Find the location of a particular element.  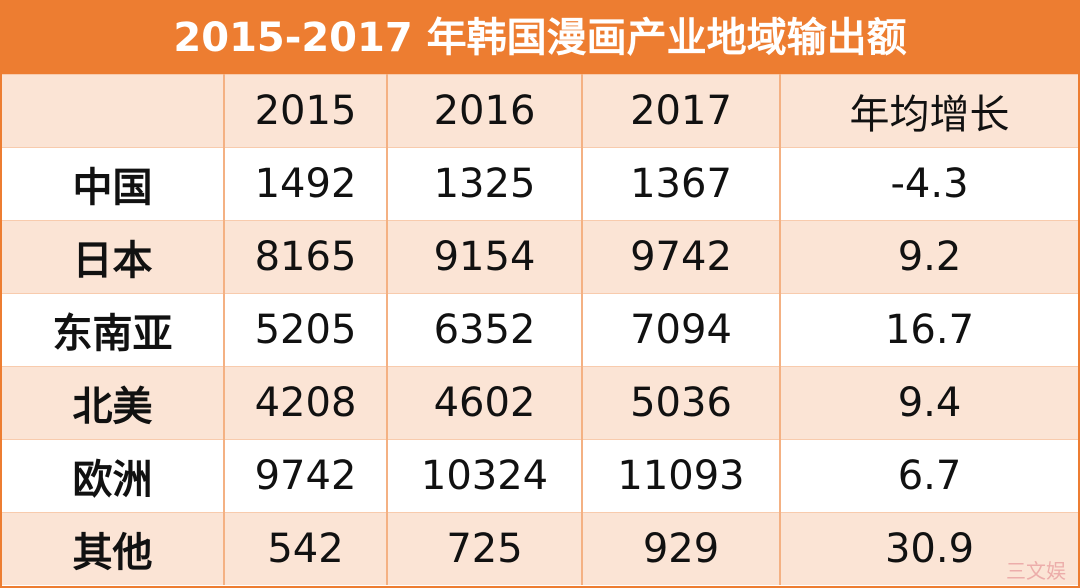

table-cell: 日本 is located at coordinates (113, 257).